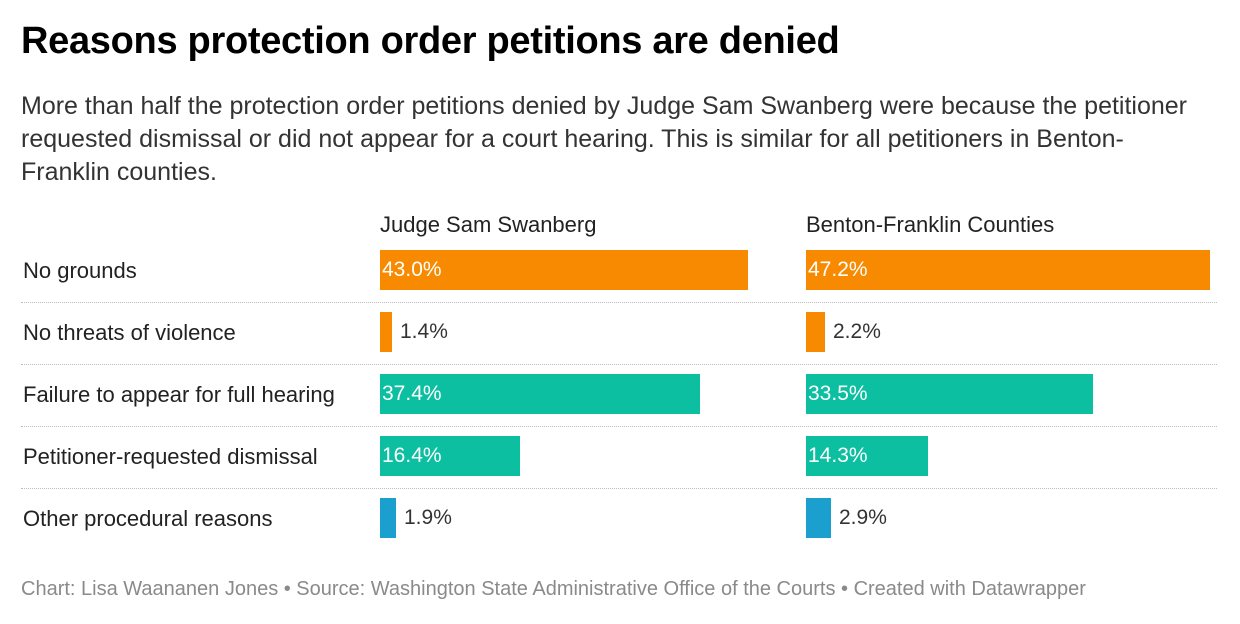 The image size is (1240, 624). What do you see at coordinates (424, 331) in the screenshot?
I see `value-label: 1.4%` at bounding box center [424, 331].